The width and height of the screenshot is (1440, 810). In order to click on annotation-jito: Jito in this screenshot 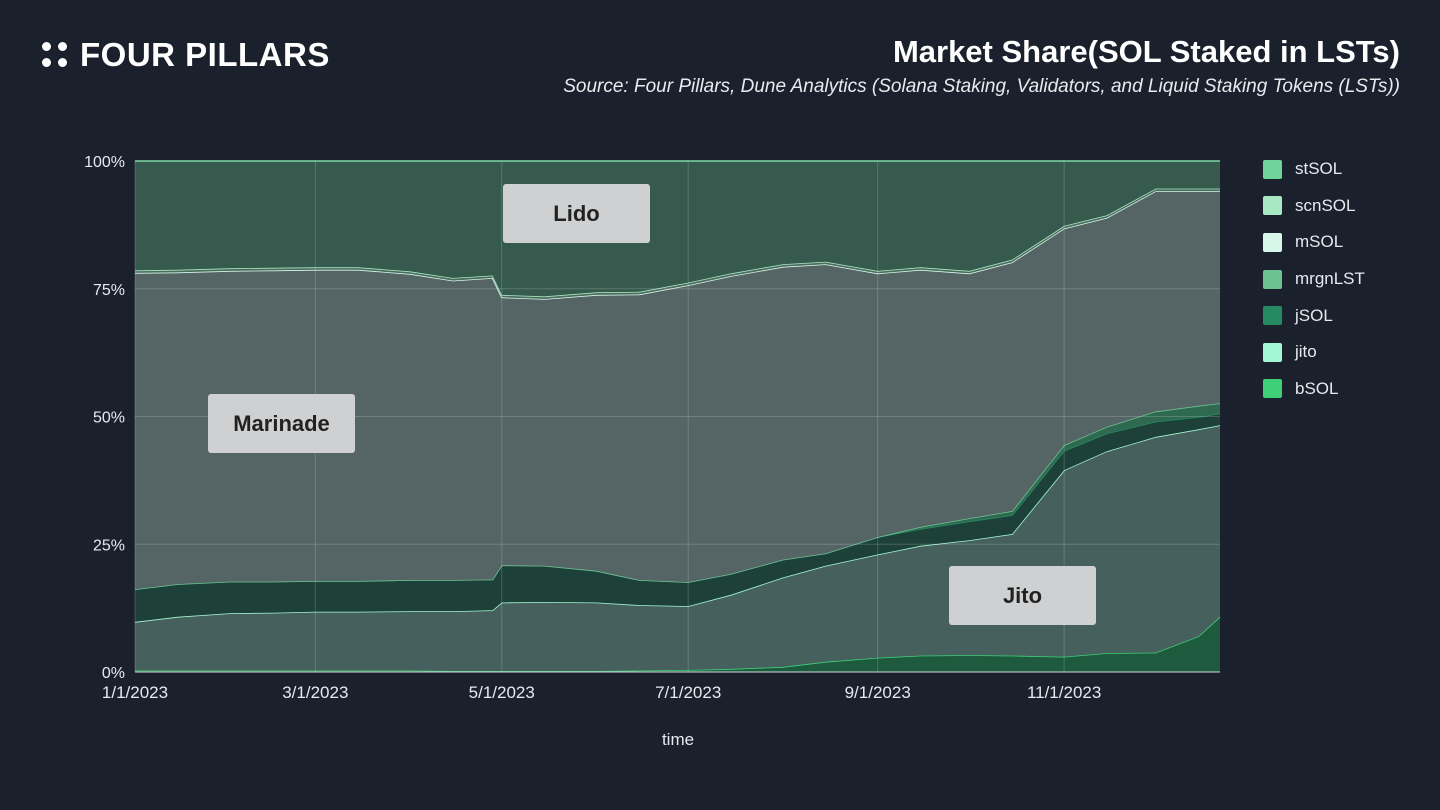, I will do `click(1022, 595)`.